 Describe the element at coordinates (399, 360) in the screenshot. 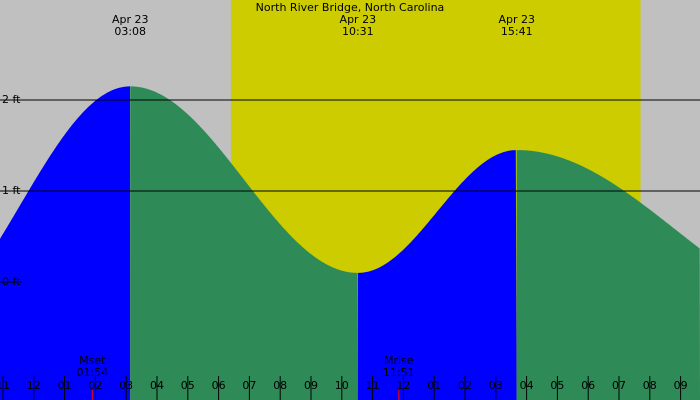

I see `moon-event-label-1: Mrise` at that location.